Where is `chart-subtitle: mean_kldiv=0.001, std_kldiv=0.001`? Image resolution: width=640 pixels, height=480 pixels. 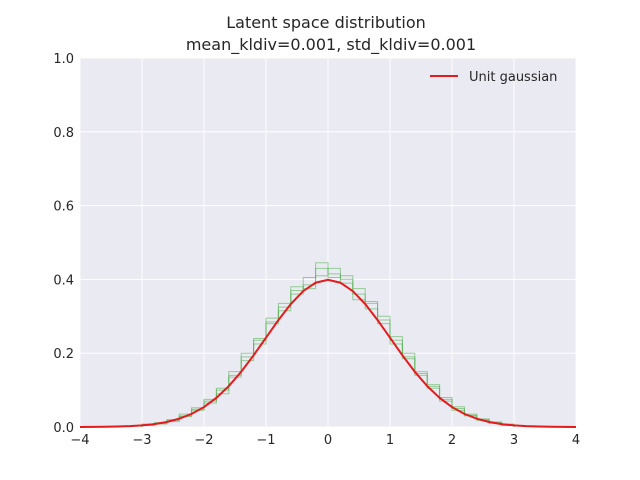
chart-subtitle: mean_kldiv=0.001, std_kldiv=0.001 is located at coordinates (331, 45).